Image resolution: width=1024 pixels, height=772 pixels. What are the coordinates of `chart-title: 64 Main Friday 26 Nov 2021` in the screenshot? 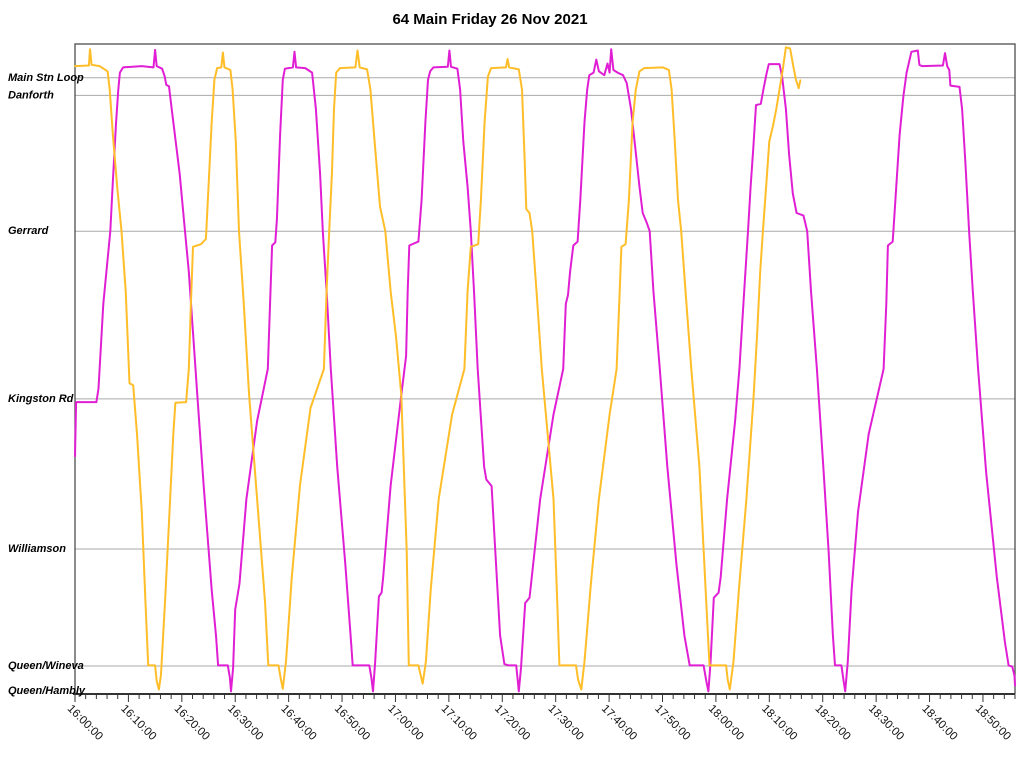 It's located at (490, 19).